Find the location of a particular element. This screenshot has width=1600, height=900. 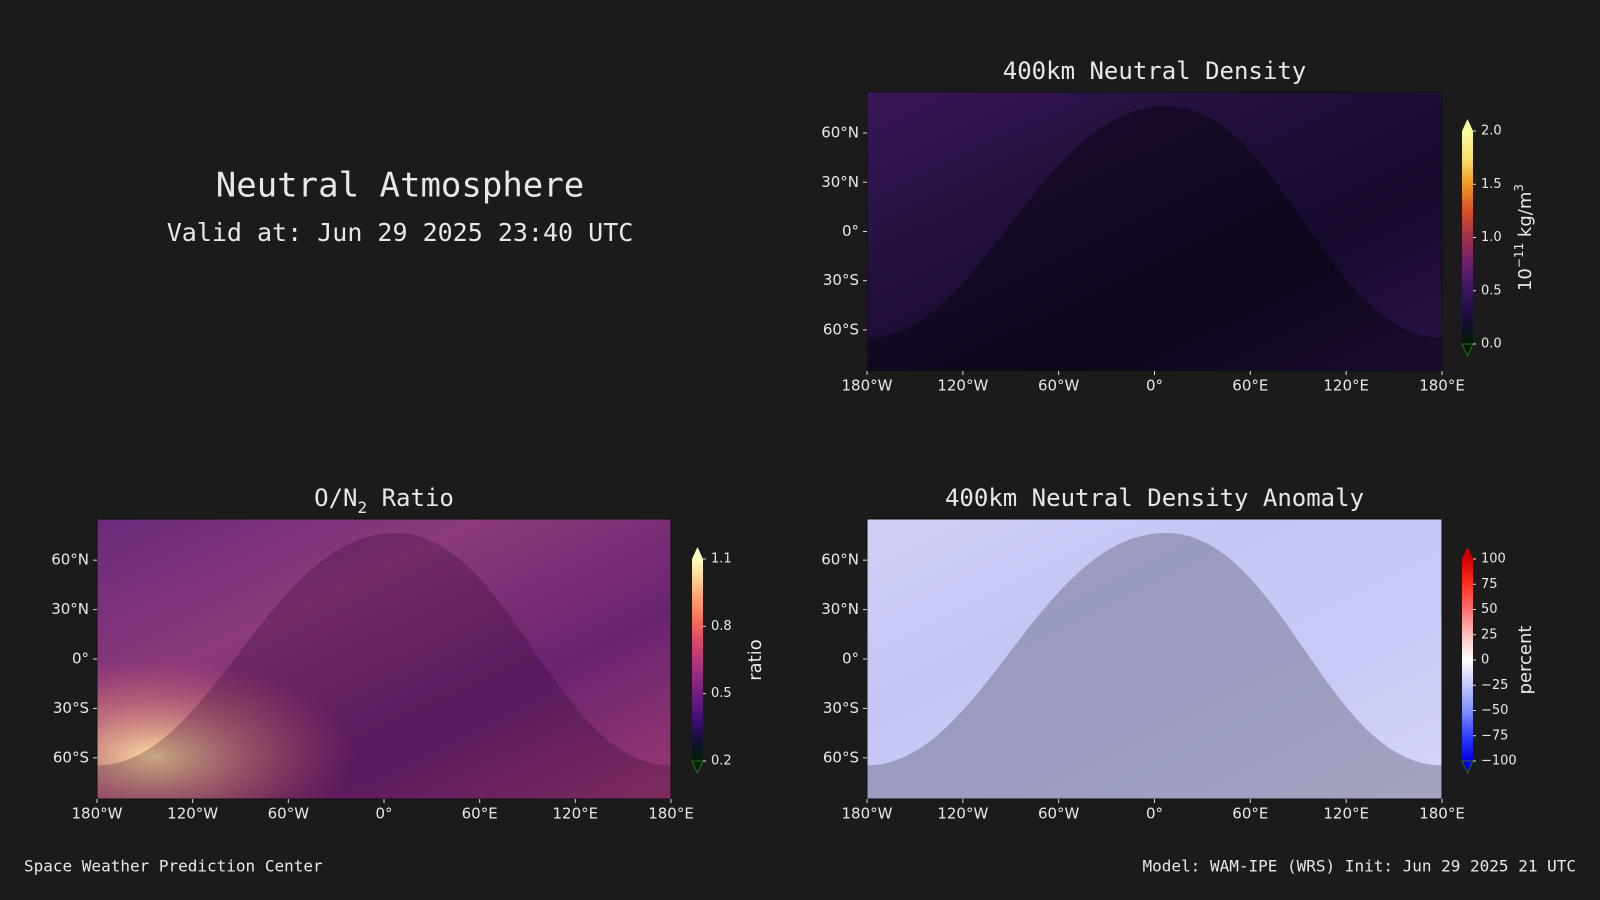

colorbar-tick-label: 2.0 is located at coordinates (1491, 131).